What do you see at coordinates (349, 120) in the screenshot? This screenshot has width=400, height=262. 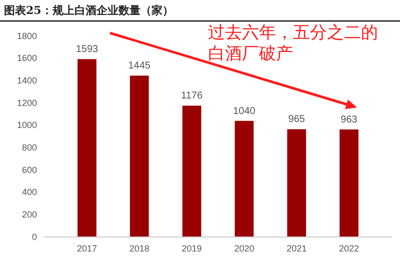 I see `data-label: 963` at bounding box center [349, 120].